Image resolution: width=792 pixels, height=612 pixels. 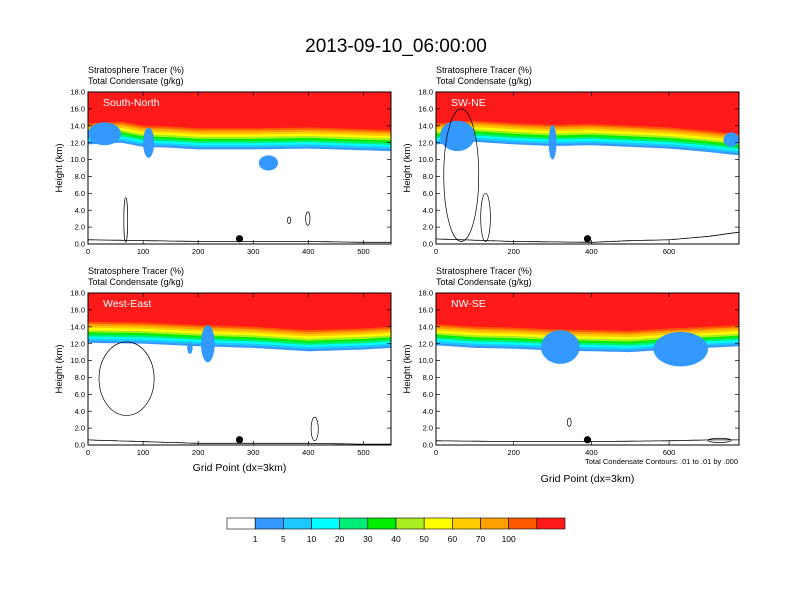 What do you see at coordinates (253, 452) in the screenshot?
I see `x-tick-label: 300` at bounding box center [253, 452].